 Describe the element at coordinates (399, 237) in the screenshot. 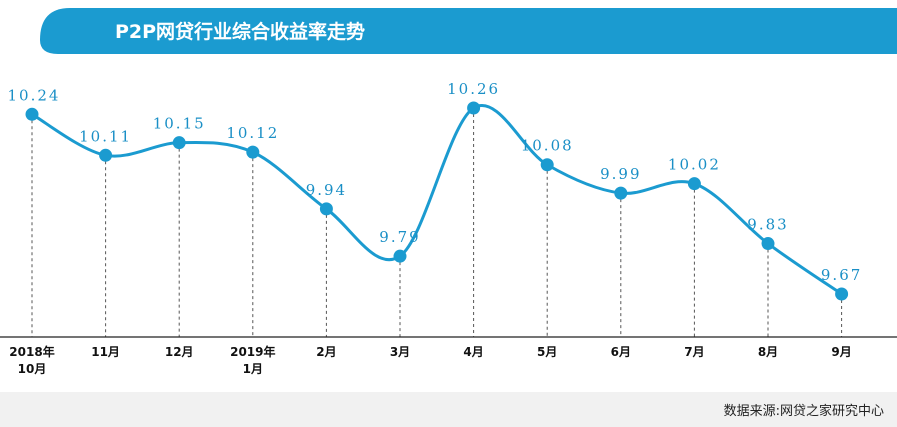

I see `value-label-6: 9.79` at that location.